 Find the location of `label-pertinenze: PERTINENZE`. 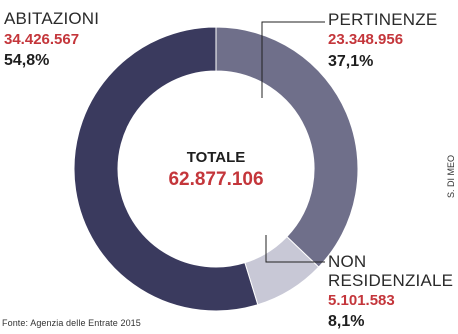

label-pertinenze: PERTINENZE is located at coordinates (383, 19).